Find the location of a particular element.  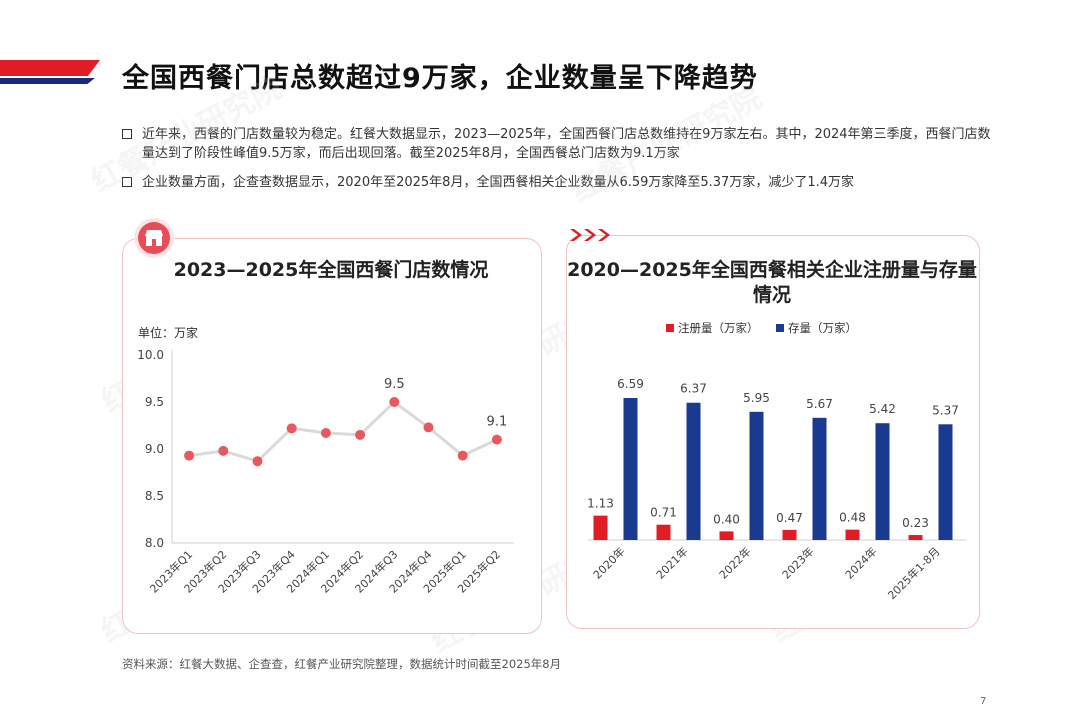

page-number: 7 is located at coordinates (983, 701).